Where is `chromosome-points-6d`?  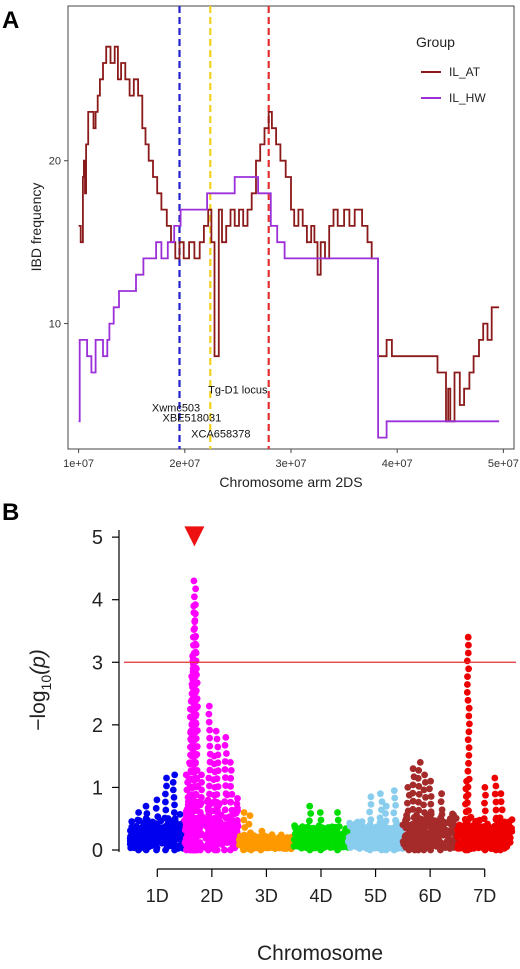
chromosome-points-6d is located at coordinates (430, 806).